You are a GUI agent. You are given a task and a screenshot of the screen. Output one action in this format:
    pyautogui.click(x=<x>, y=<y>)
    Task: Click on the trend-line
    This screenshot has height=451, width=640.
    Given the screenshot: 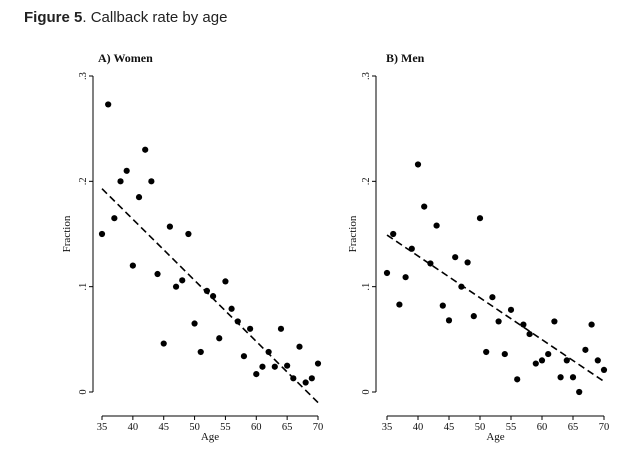 What is the action you would take?
    pyautogui.click(x=495, y=308)
    